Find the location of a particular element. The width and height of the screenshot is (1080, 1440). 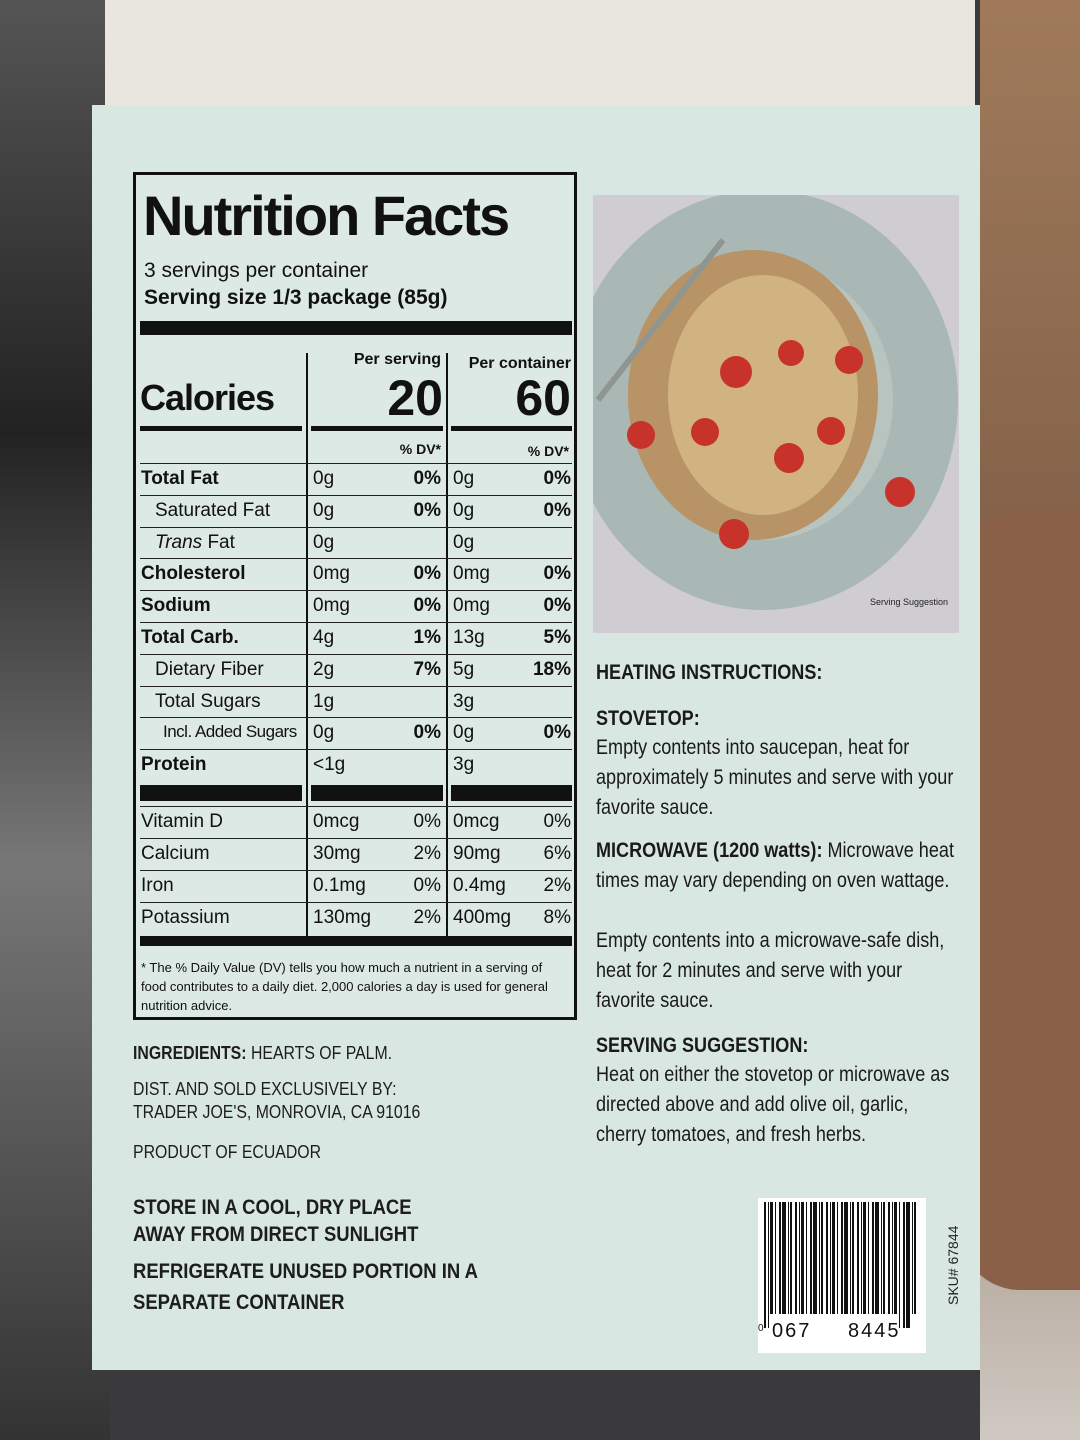

nutrient-name: Trans is located at coordinates (179, 542).